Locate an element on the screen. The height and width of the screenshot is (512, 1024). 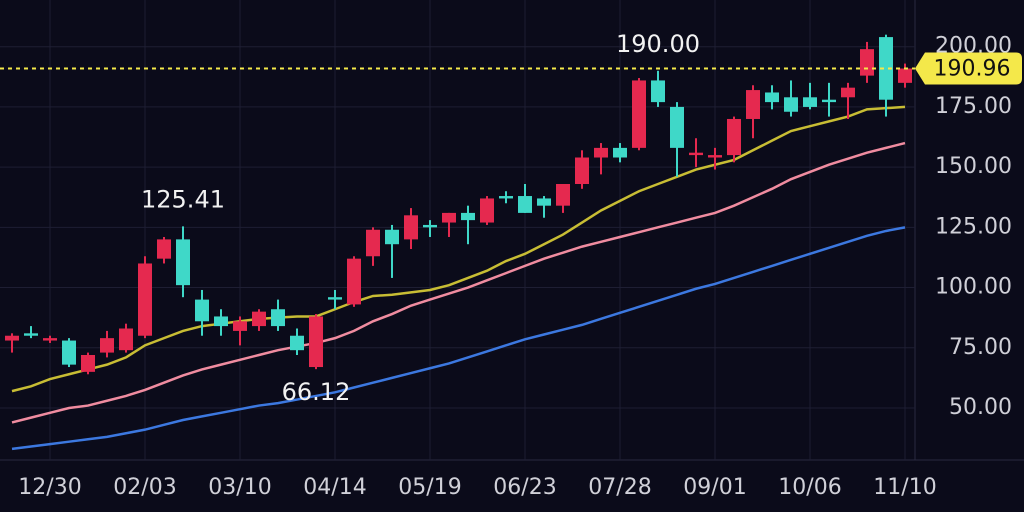
price-annotation: 66.12 is located at coordinates (316, 392).